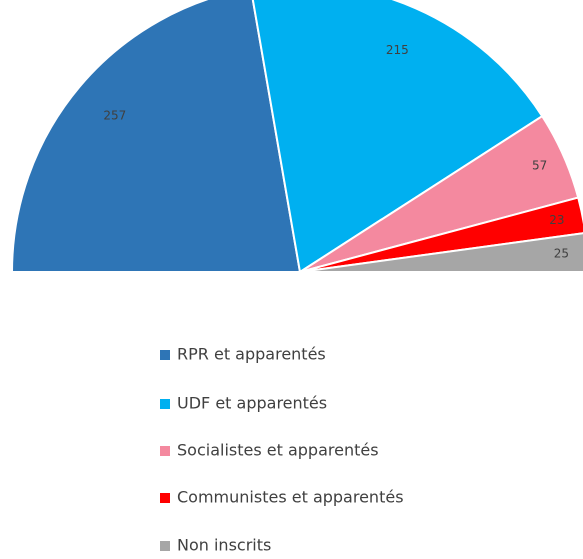 The image size is (583, 559). Describe the element at coordinates (556, 220) in the screenshot. I see `data-label: 23` at that location.